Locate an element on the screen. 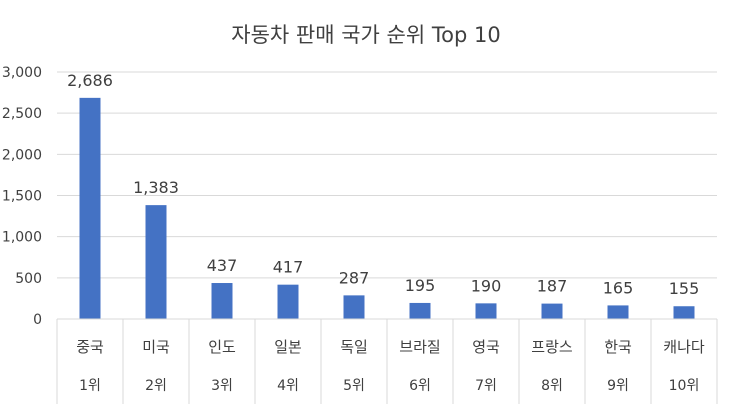 The image size is (732, 410). x-rank-label: 3위 is located at coordinates (222, 386).